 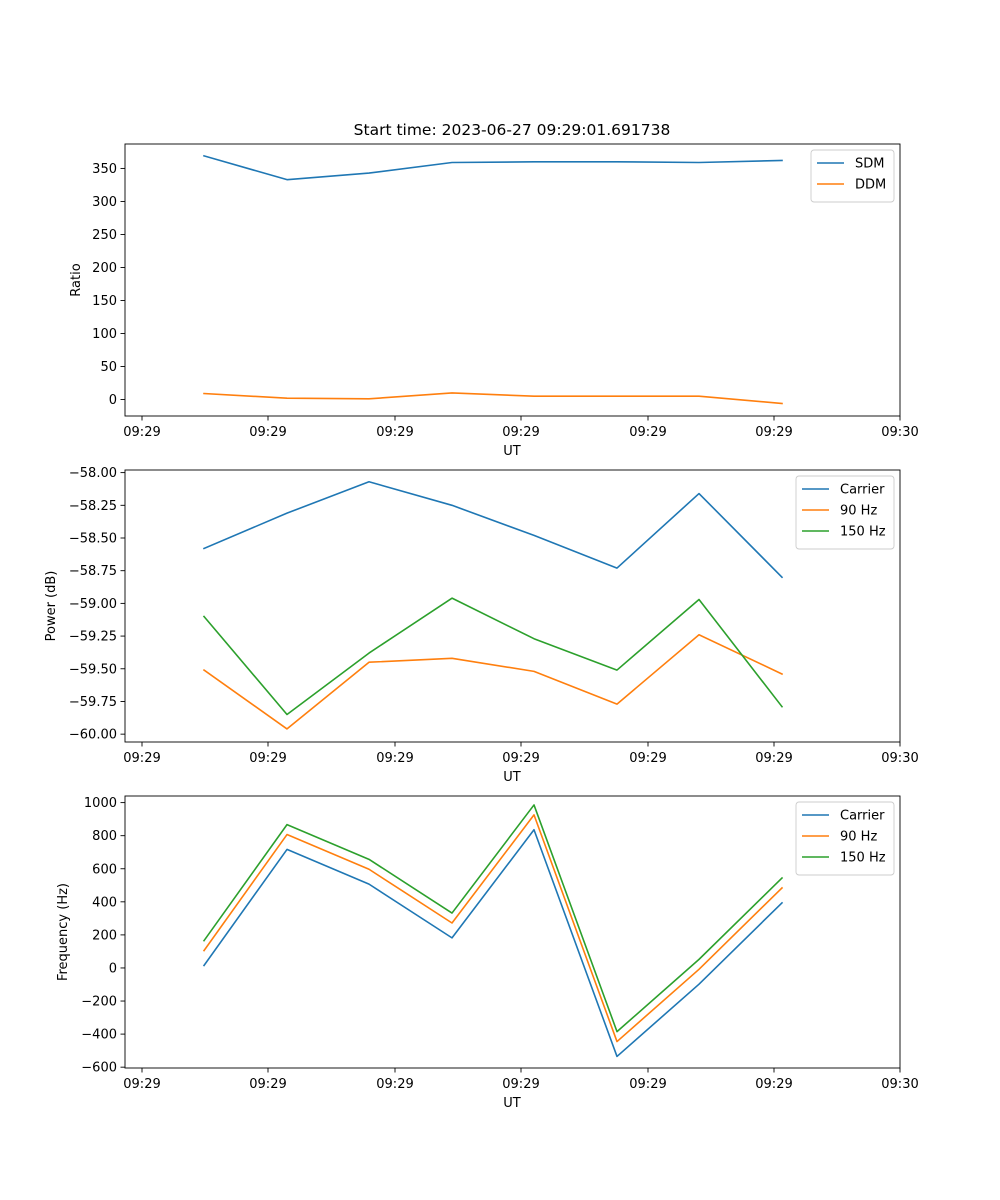 I want to click on y-tick-label: 150, so click(x=104, y=301).